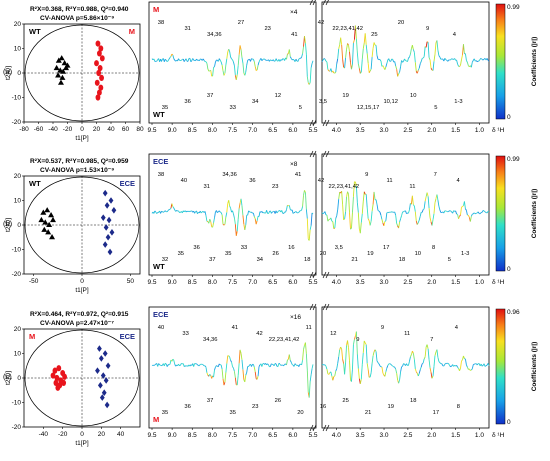 This screenshot has height=461, width=550. What do you see at coordinates (405, 214) in the screenshot?
I see `spectrum-frame-right` at bounding box center [405, 214].